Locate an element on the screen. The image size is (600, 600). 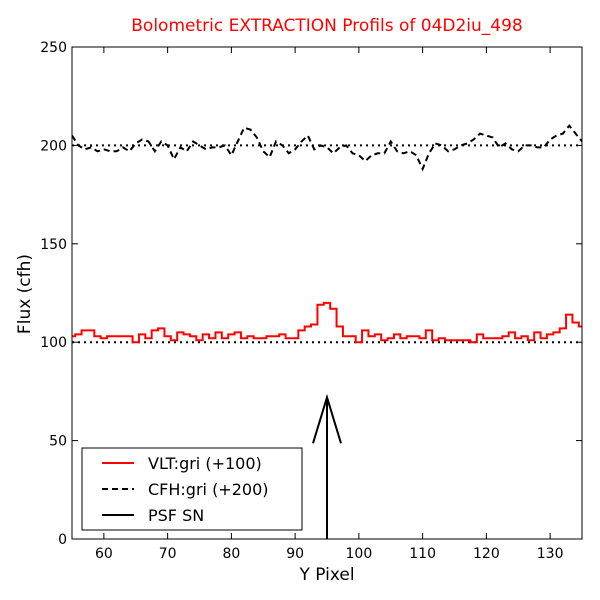
y-tick-label-100: 100 is located at coordinates (53, 343).